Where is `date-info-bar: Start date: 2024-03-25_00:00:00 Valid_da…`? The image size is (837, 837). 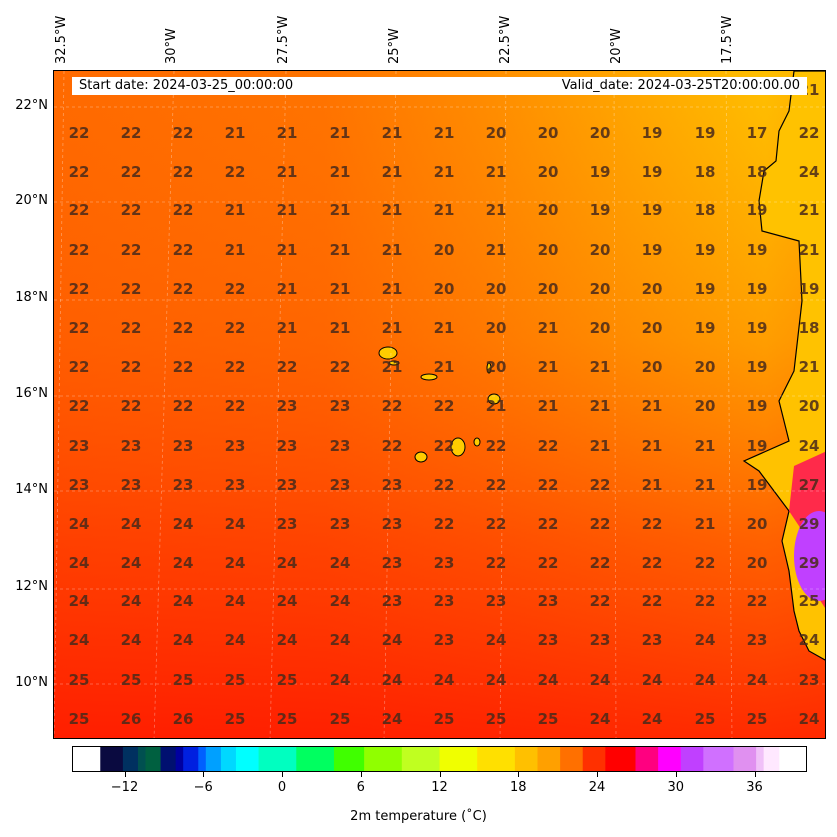 date-info-bar: Start date: 2024-03-25_00:00:00 Valid_da… is located at coordinates (439, 86).